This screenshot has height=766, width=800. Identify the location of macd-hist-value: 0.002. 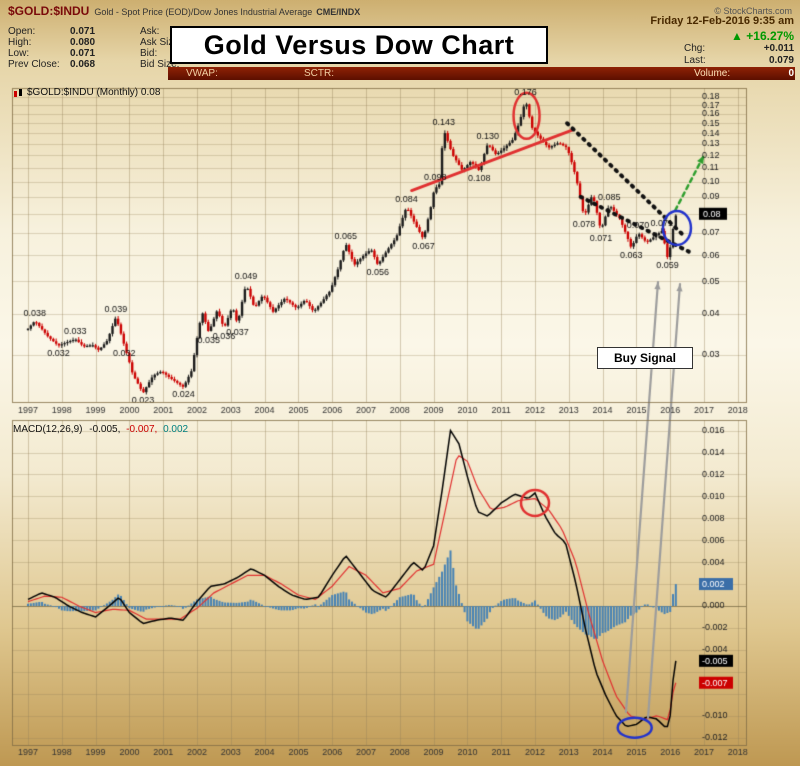
(176, 429).